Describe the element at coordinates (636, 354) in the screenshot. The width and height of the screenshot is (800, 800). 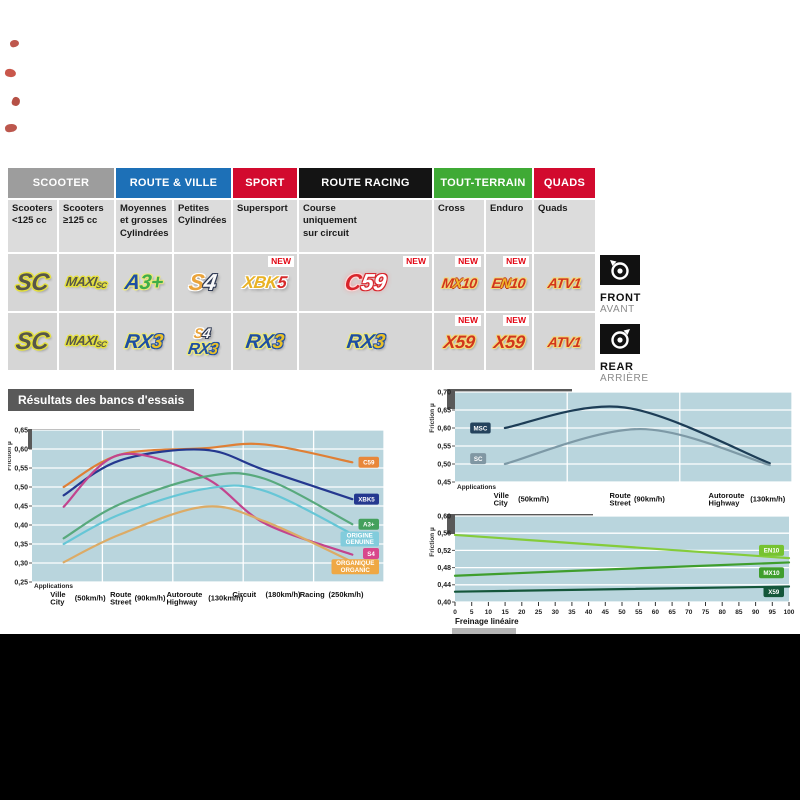
I see `rear-label-block: REAR ARRIÈRE` at that location.